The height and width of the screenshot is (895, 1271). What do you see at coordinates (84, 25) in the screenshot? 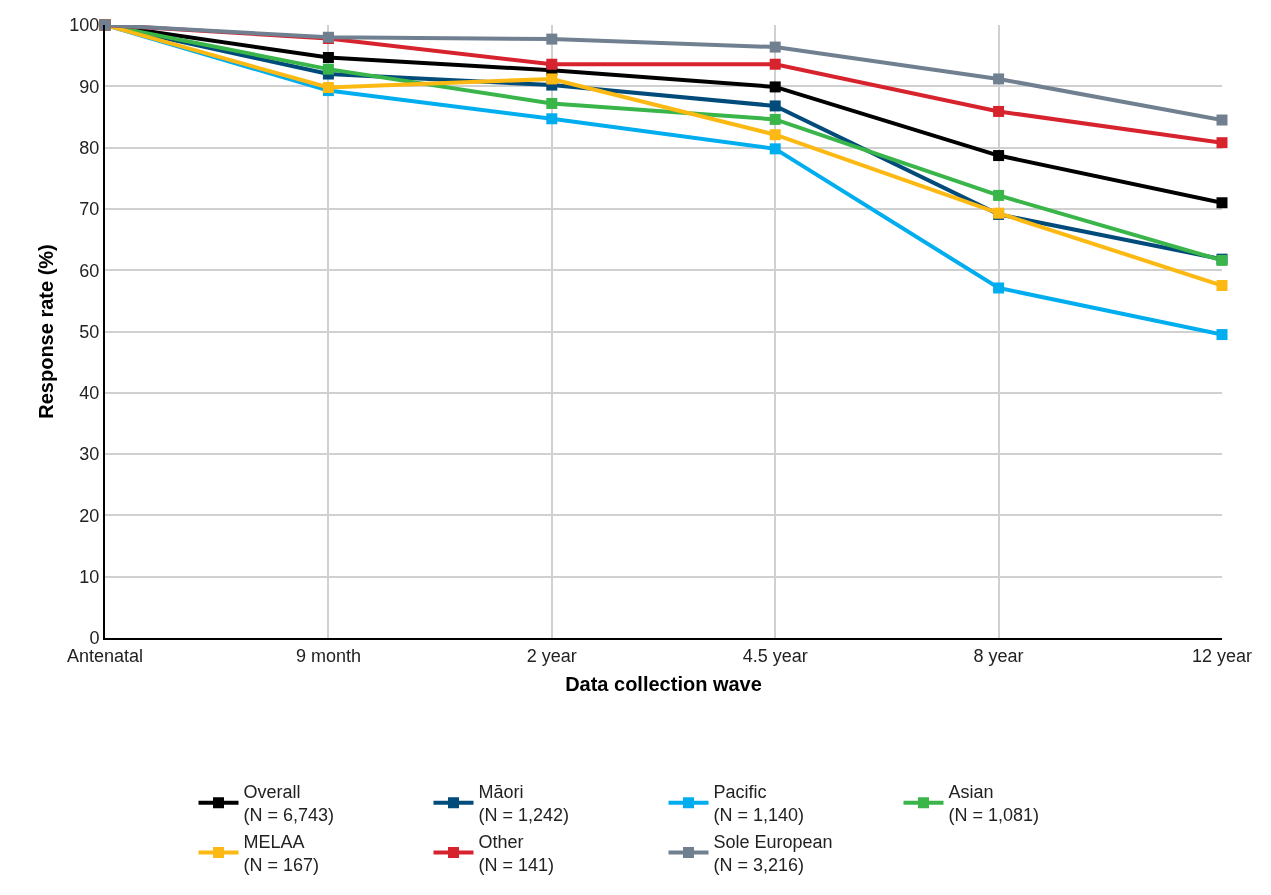
I see `y-tick-label: 100` at bounding box center [84, 25].